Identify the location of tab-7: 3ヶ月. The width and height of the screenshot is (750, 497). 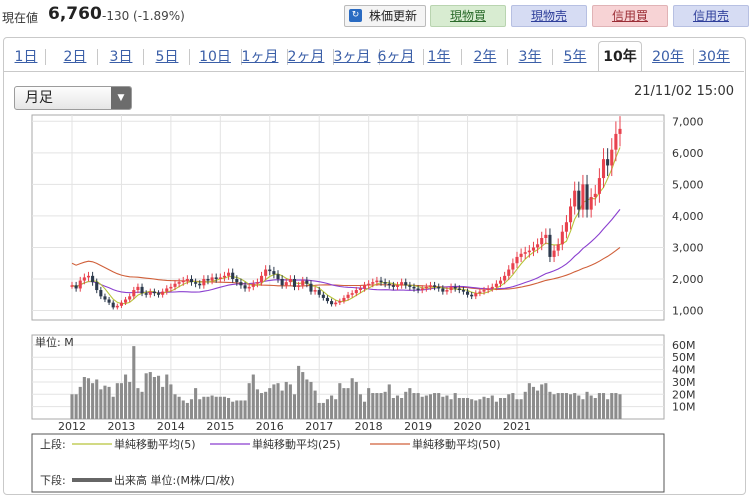
(352, 57).